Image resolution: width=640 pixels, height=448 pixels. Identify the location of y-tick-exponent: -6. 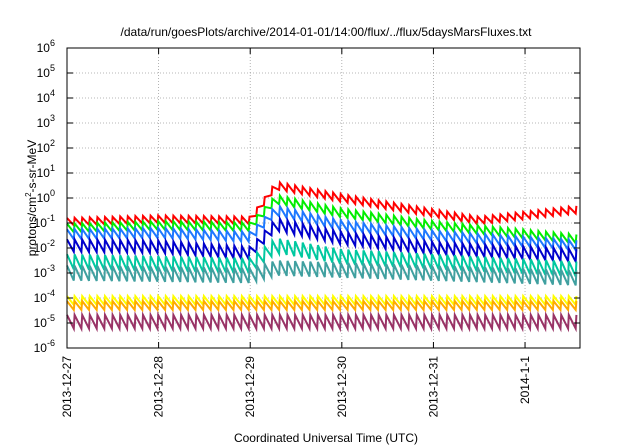
(51, 343).